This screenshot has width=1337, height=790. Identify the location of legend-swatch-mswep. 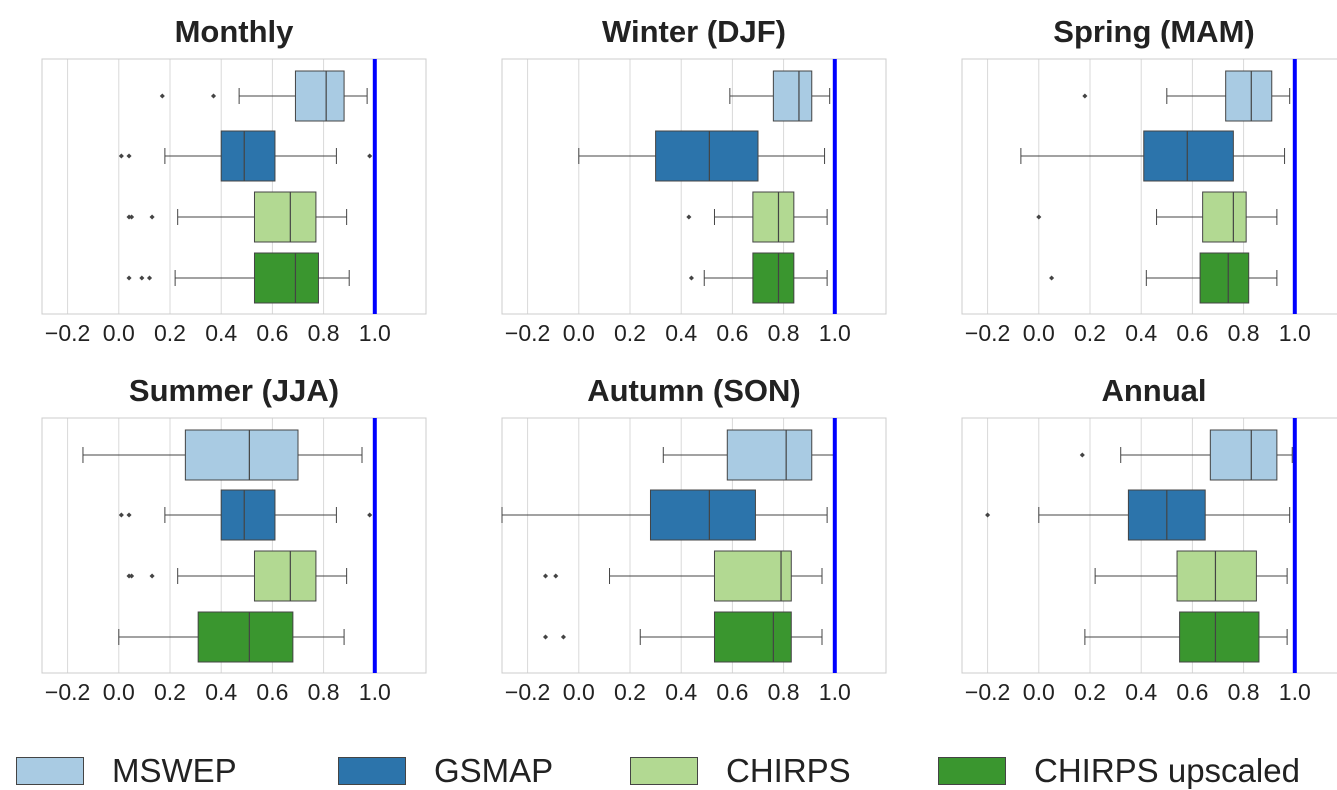
(50, 771).